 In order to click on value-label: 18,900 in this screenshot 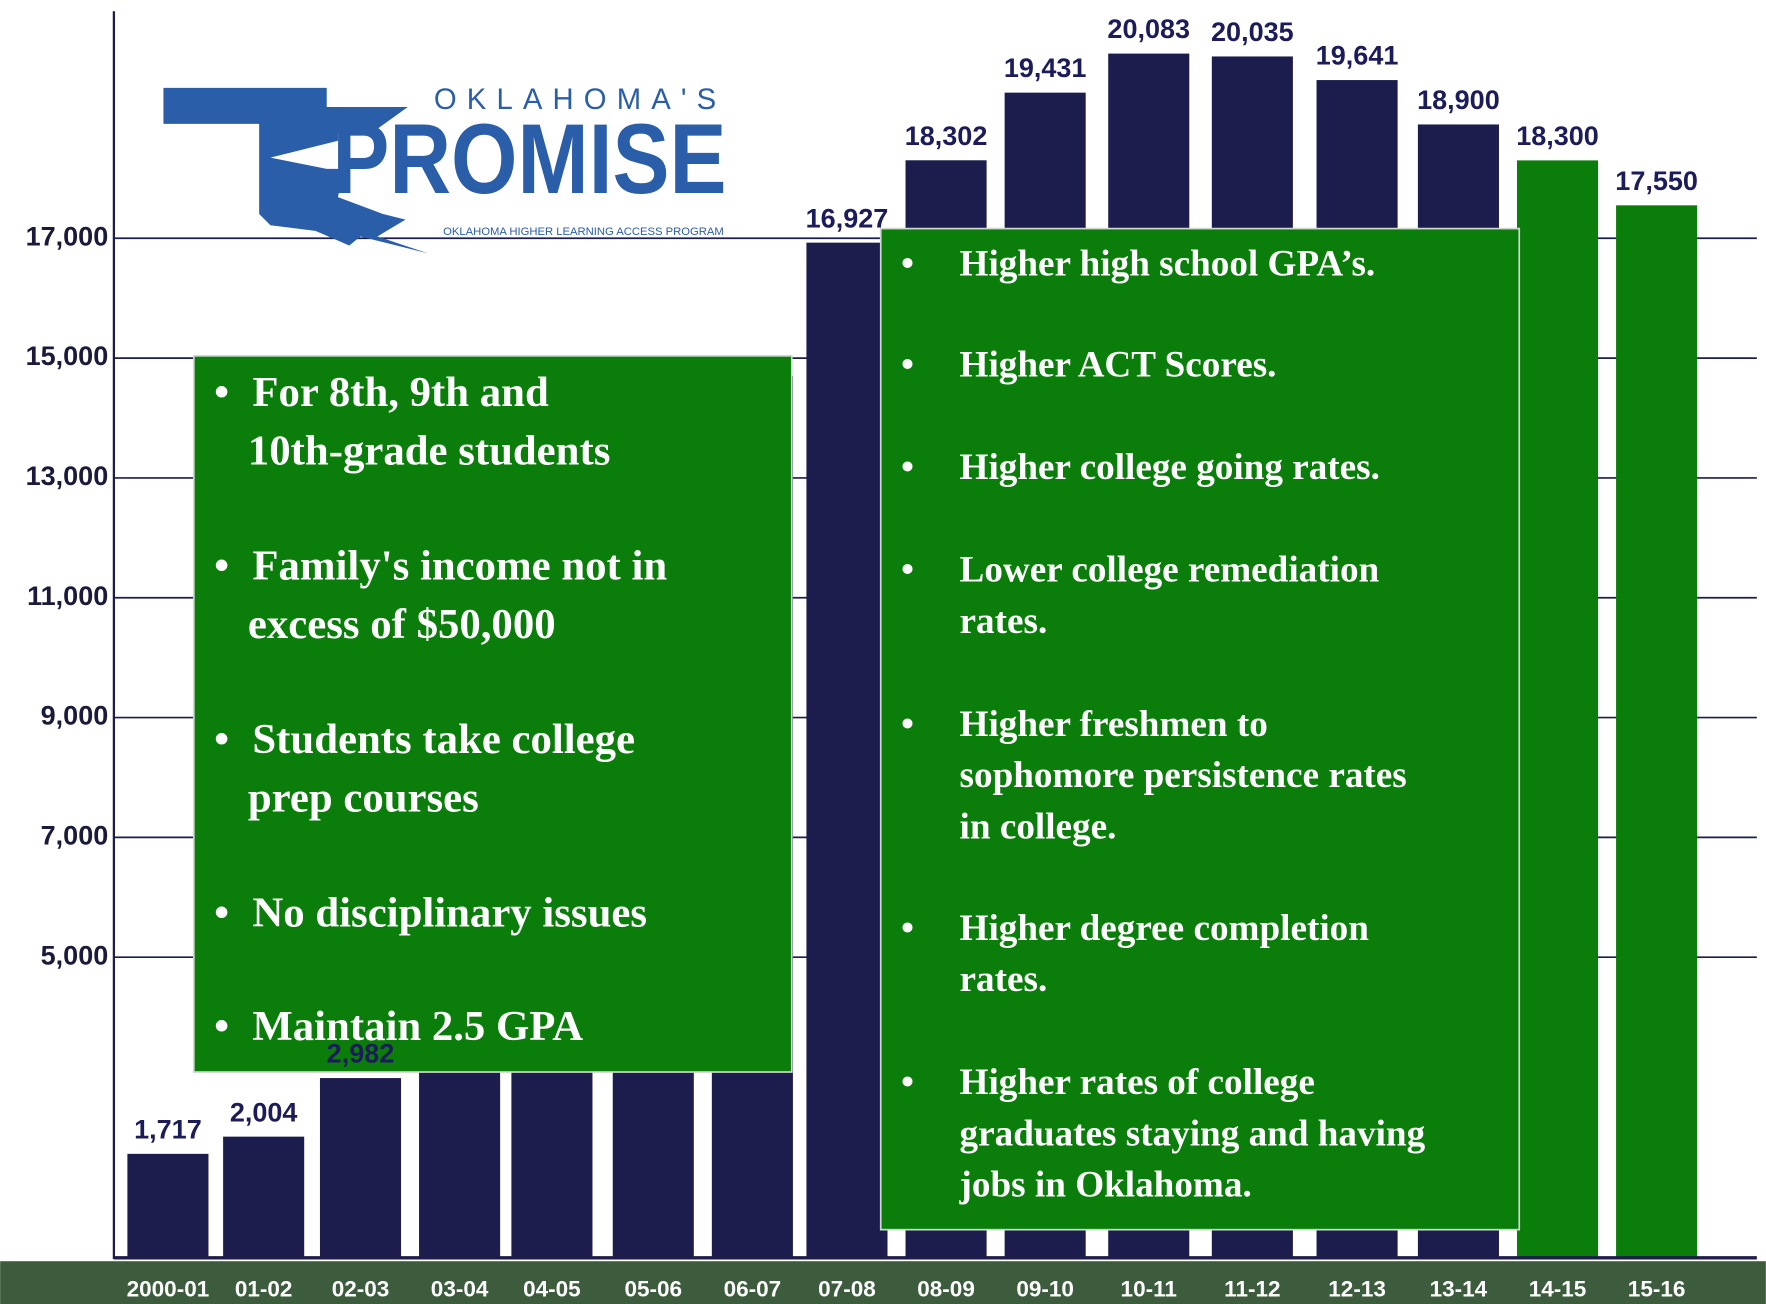, I will do `click(1458, 100)`.